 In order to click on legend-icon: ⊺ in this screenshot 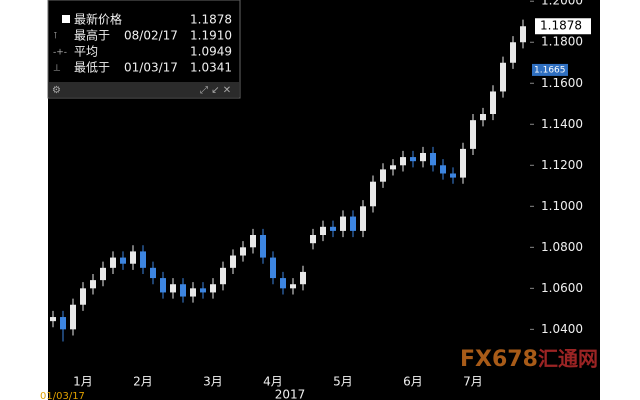, I will do `click(55, 37)`.